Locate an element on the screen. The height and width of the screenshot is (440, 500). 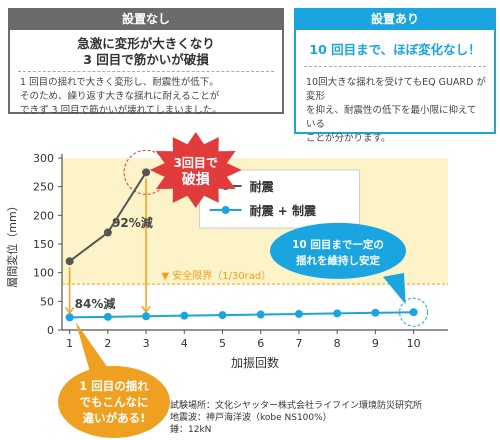
x-tick-label: 4 is located at coordinates (184, 343).